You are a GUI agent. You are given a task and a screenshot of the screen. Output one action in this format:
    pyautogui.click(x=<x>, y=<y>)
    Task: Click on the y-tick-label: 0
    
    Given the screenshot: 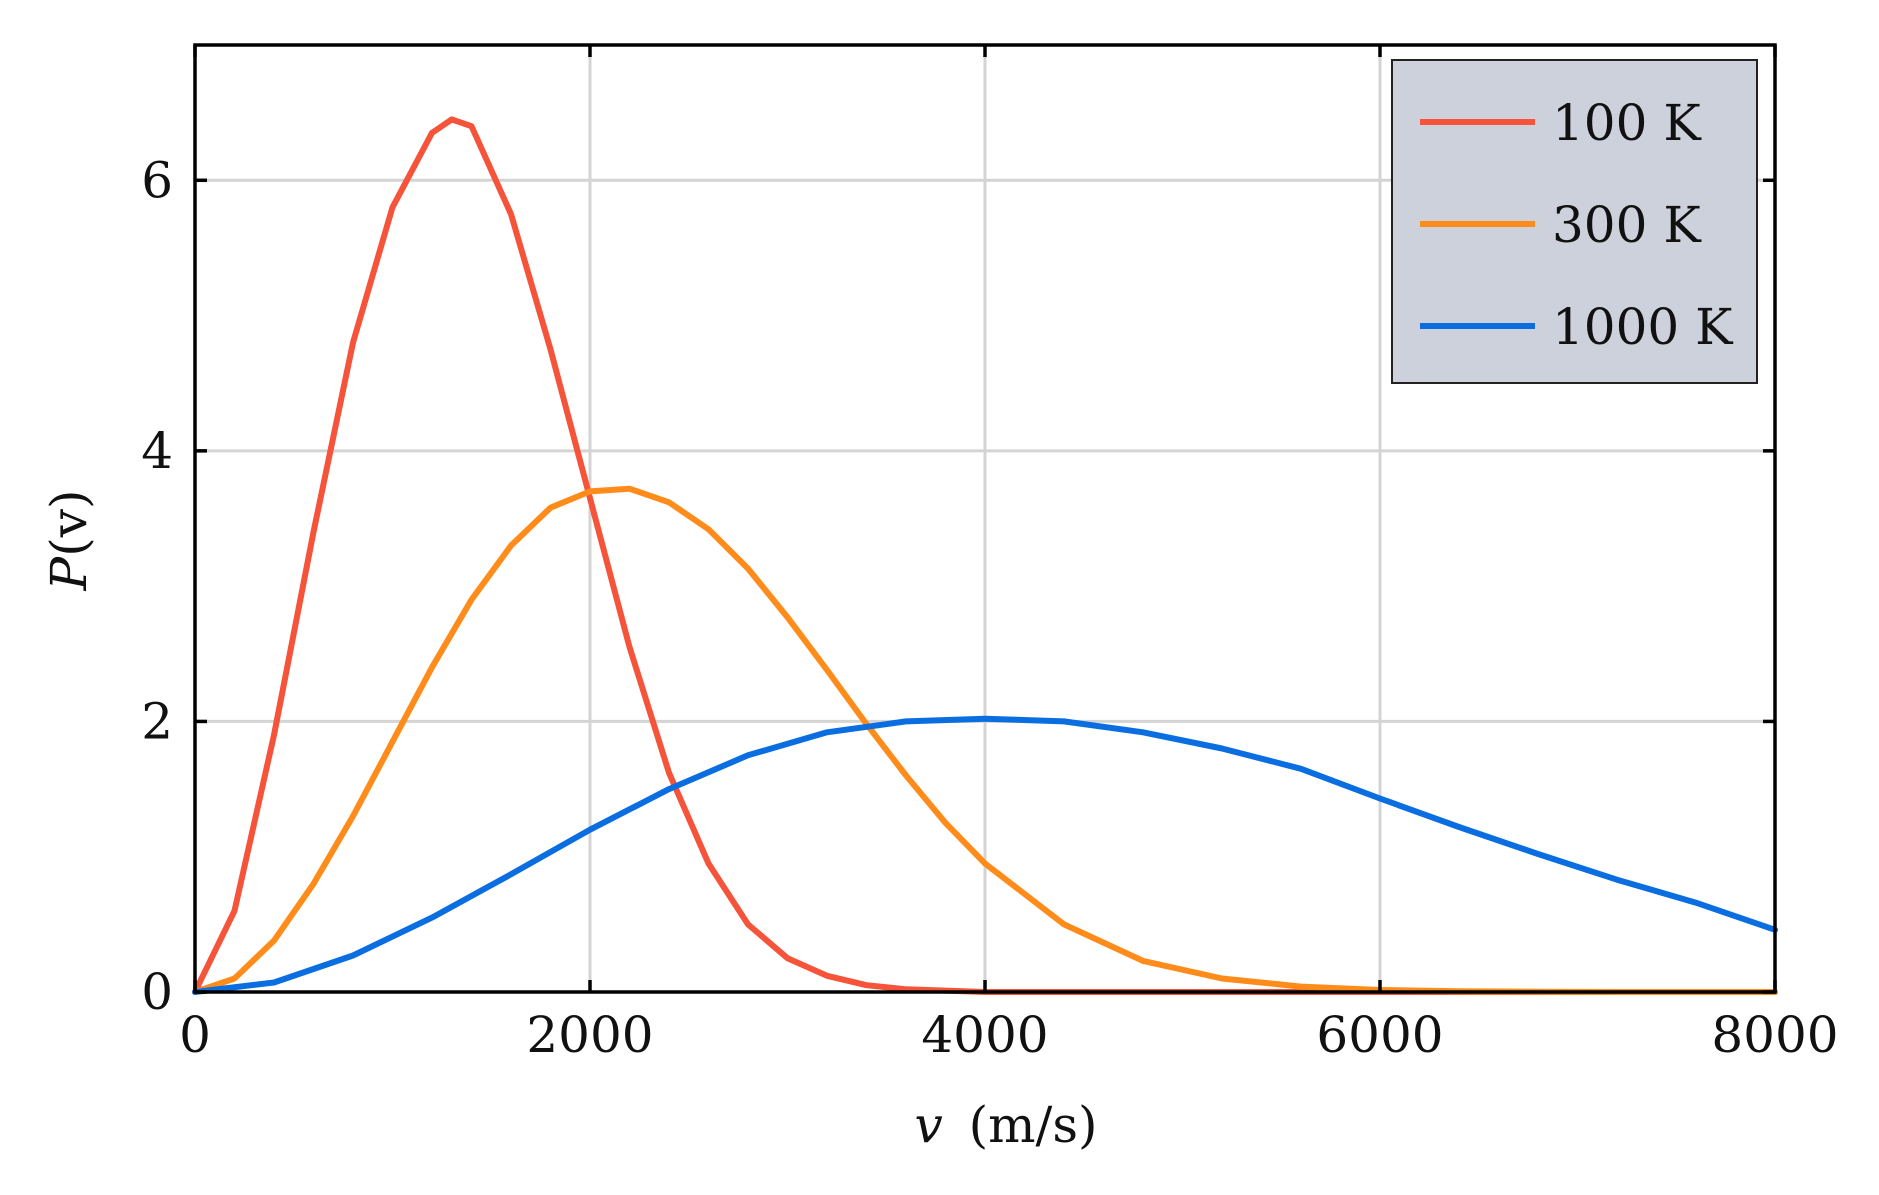 What is the action you would take?
    pyautogui.click(x=157, y=992)
    